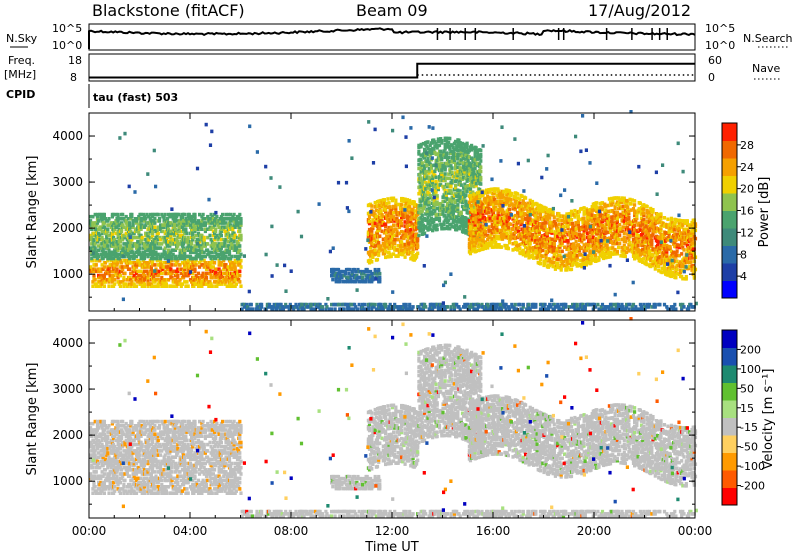 The image size is (800, 554). I want to click on freq-unit: [MHz], so click(20, 74).